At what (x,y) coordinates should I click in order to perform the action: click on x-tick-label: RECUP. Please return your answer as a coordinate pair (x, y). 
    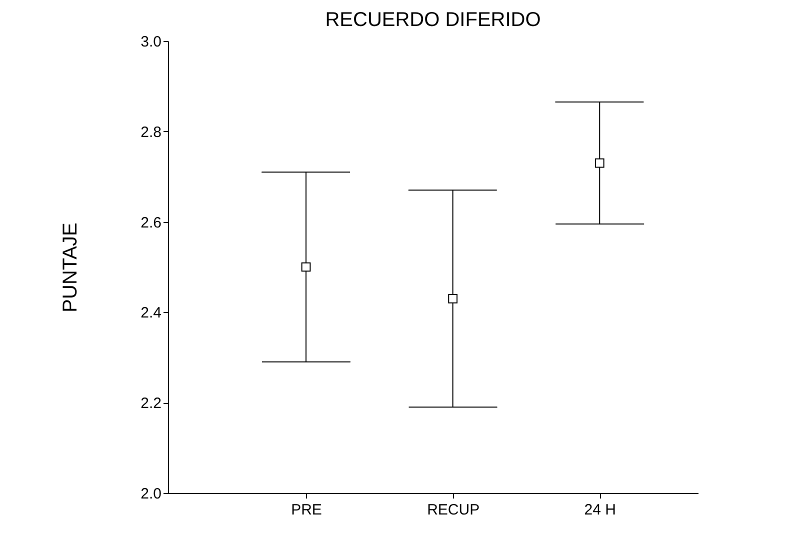
    Looking at the image, I should click on (453, 510).